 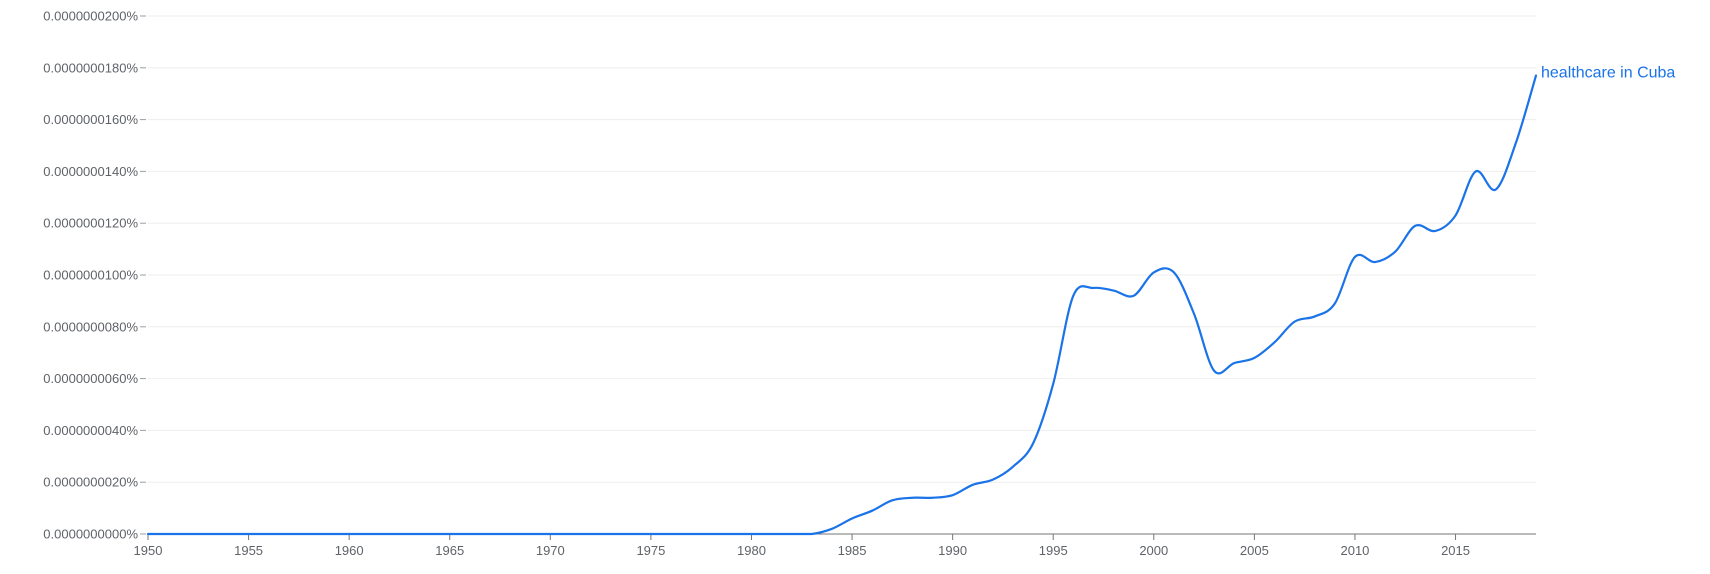 I want to click on y-tick-label: 0.0000000140%, so click(x=90, y=171).